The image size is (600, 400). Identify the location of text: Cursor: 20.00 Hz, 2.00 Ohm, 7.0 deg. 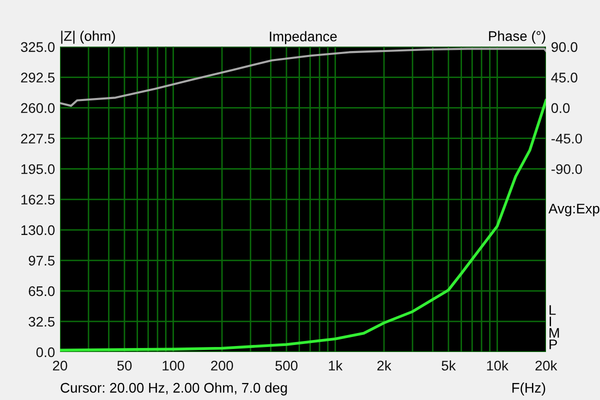
(173, 389).